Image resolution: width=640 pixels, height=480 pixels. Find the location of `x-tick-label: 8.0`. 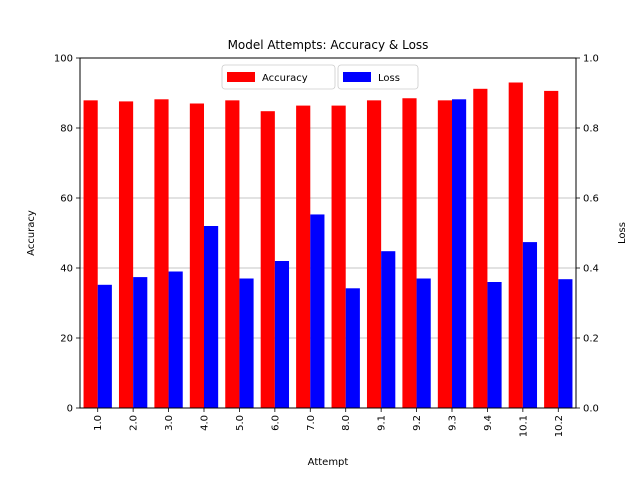

x-tick-label: 8.0 is located at coordinates (346, 423).